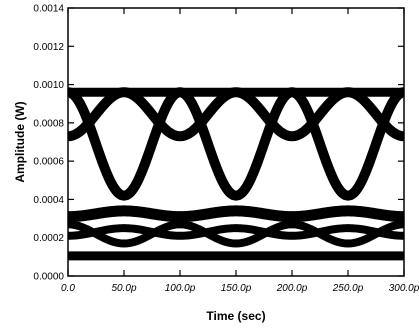 This screenshot has width=419, height=330. Describe the element at coordinates (348, 288) in the screenshot. I see `x-tick-label: 250.0p` at that location.